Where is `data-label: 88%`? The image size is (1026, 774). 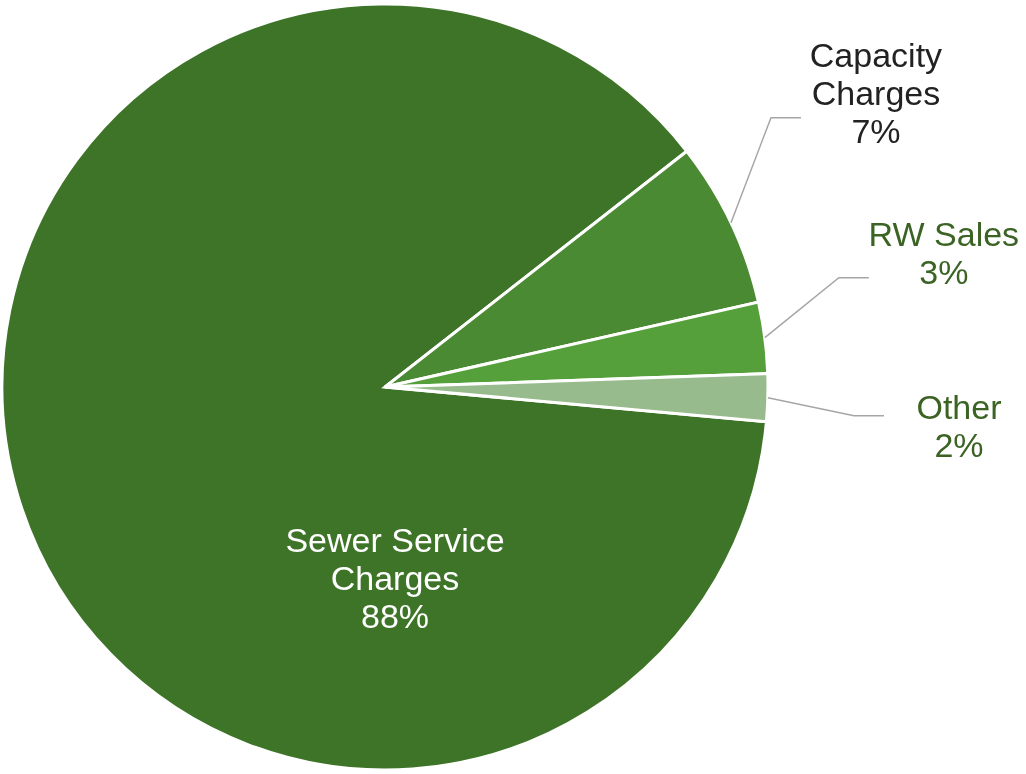 data-label: 88% is located at coordinates (395, 616).